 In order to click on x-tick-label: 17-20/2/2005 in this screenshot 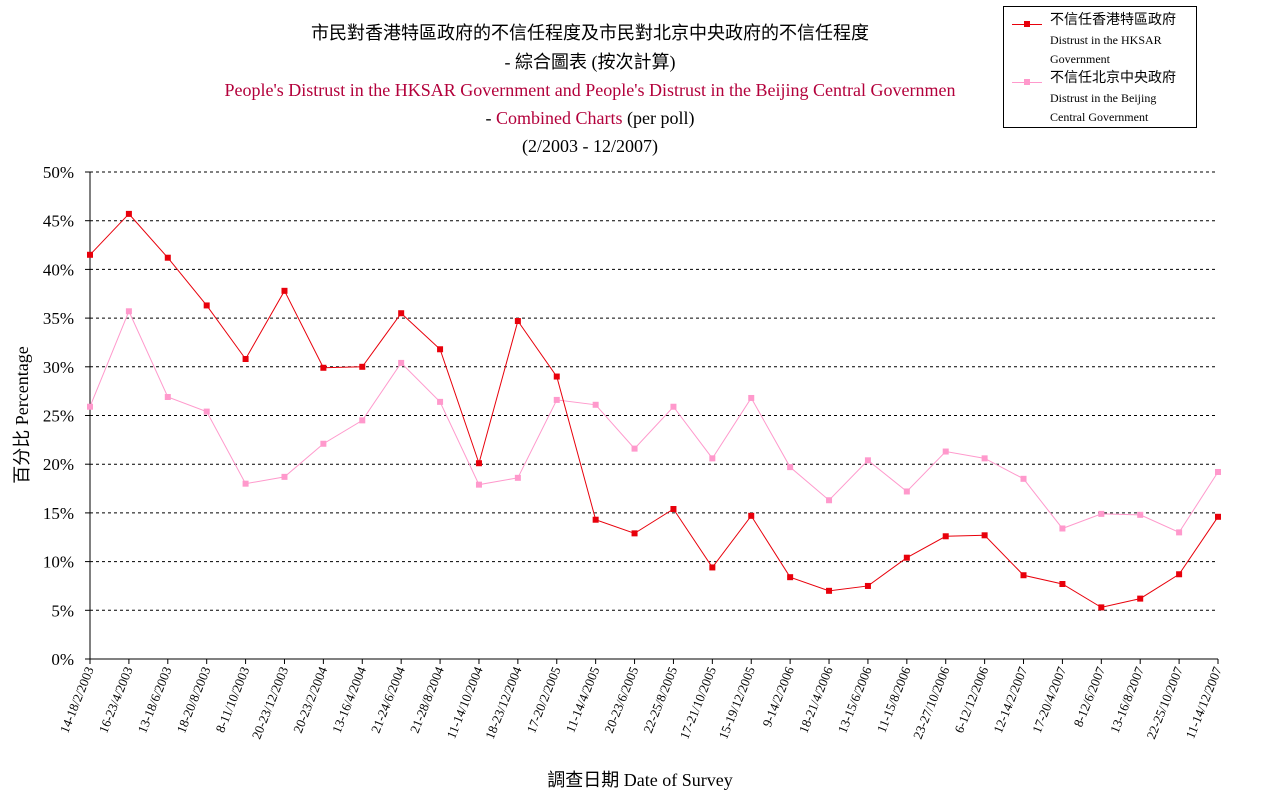, I will do `click(543, 700)`.